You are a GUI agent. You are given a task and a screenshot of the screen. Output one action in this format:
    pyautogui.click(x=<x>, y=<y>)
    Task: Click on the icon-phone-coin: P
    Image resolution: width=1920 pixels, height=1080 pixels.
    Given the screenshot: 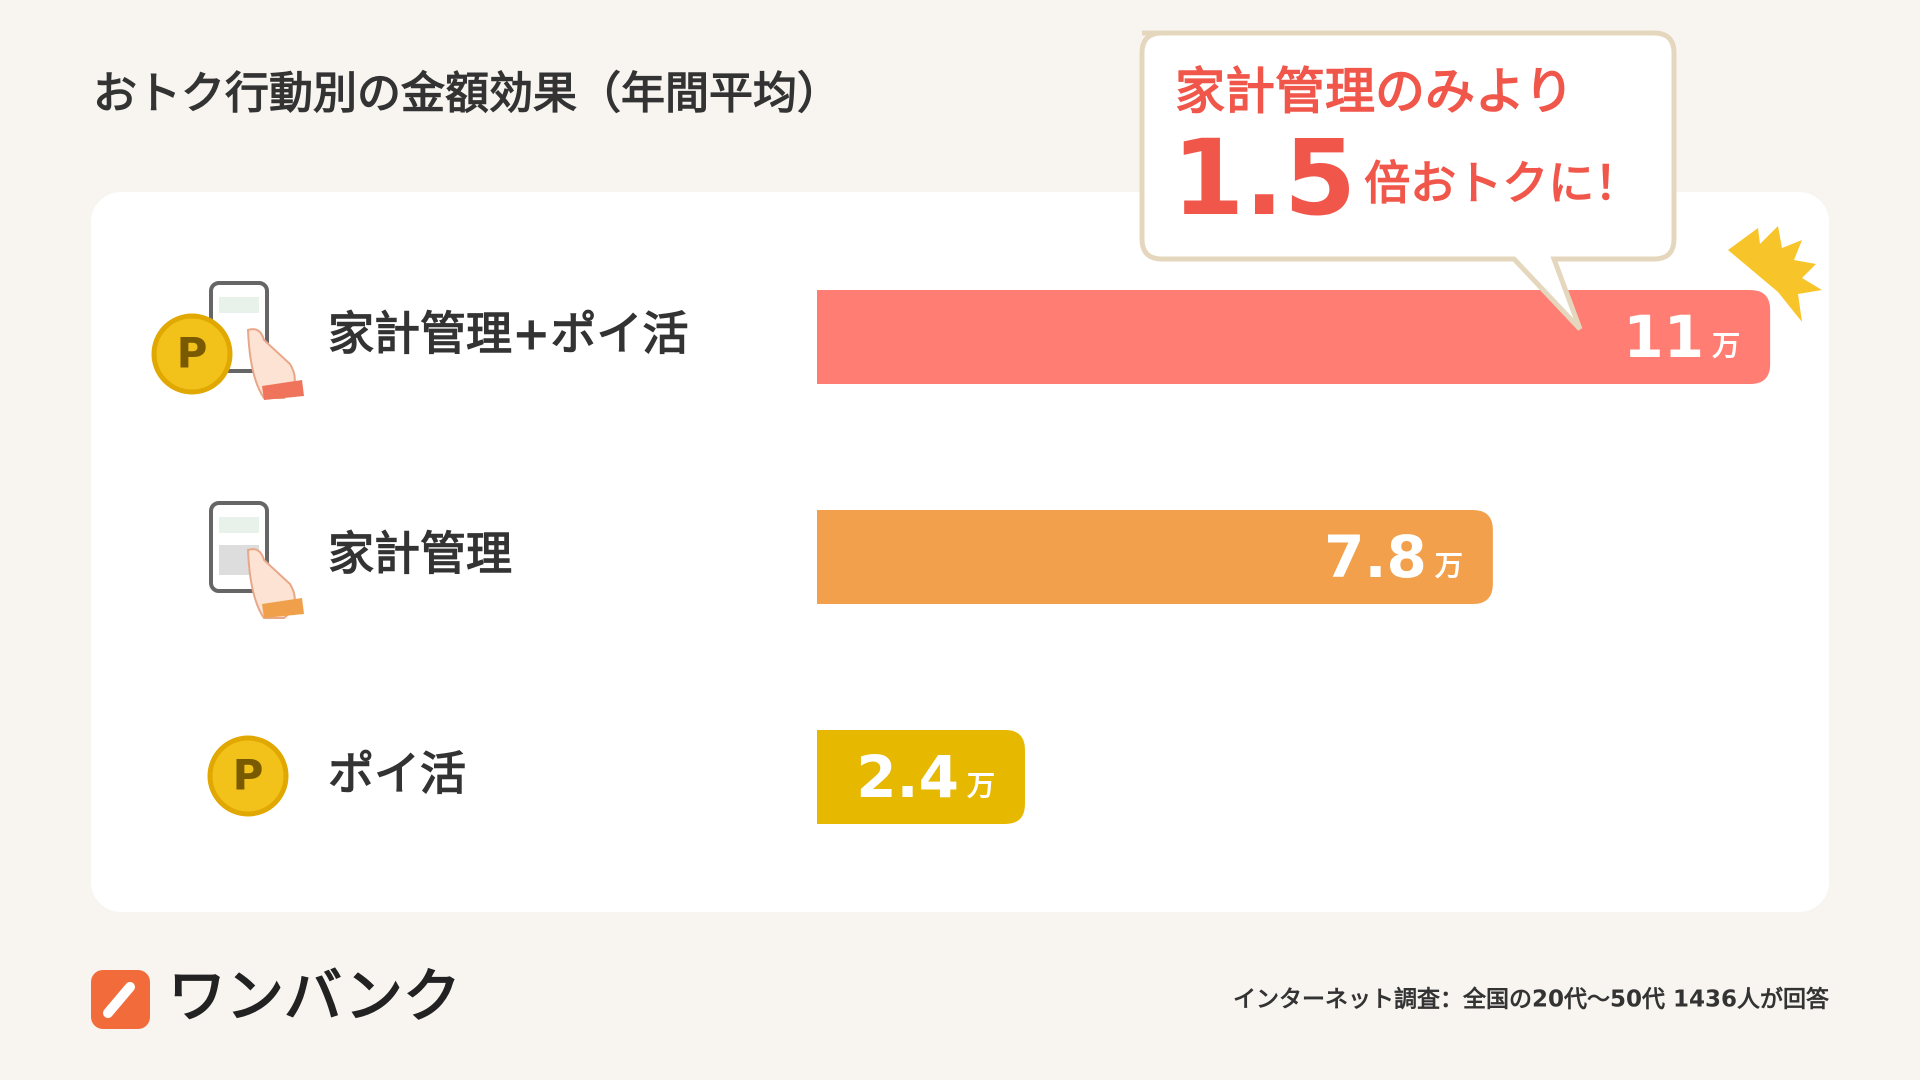 What is the action you would take?
    pyautogui.click(x=227, y=340)
    